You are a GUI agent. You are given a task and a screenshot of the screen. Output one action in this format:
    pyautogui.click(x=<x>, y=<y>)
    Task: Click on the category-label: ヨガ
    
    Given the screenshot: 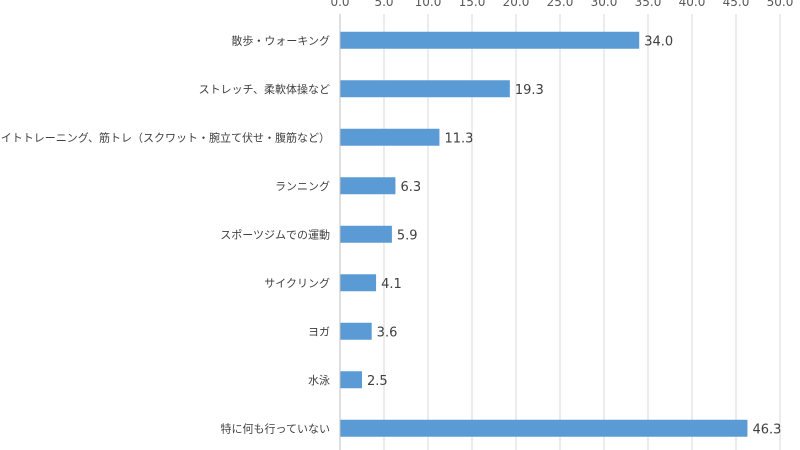 What is the action you would take?
    pyautogui.click(x=319, y=331)
    